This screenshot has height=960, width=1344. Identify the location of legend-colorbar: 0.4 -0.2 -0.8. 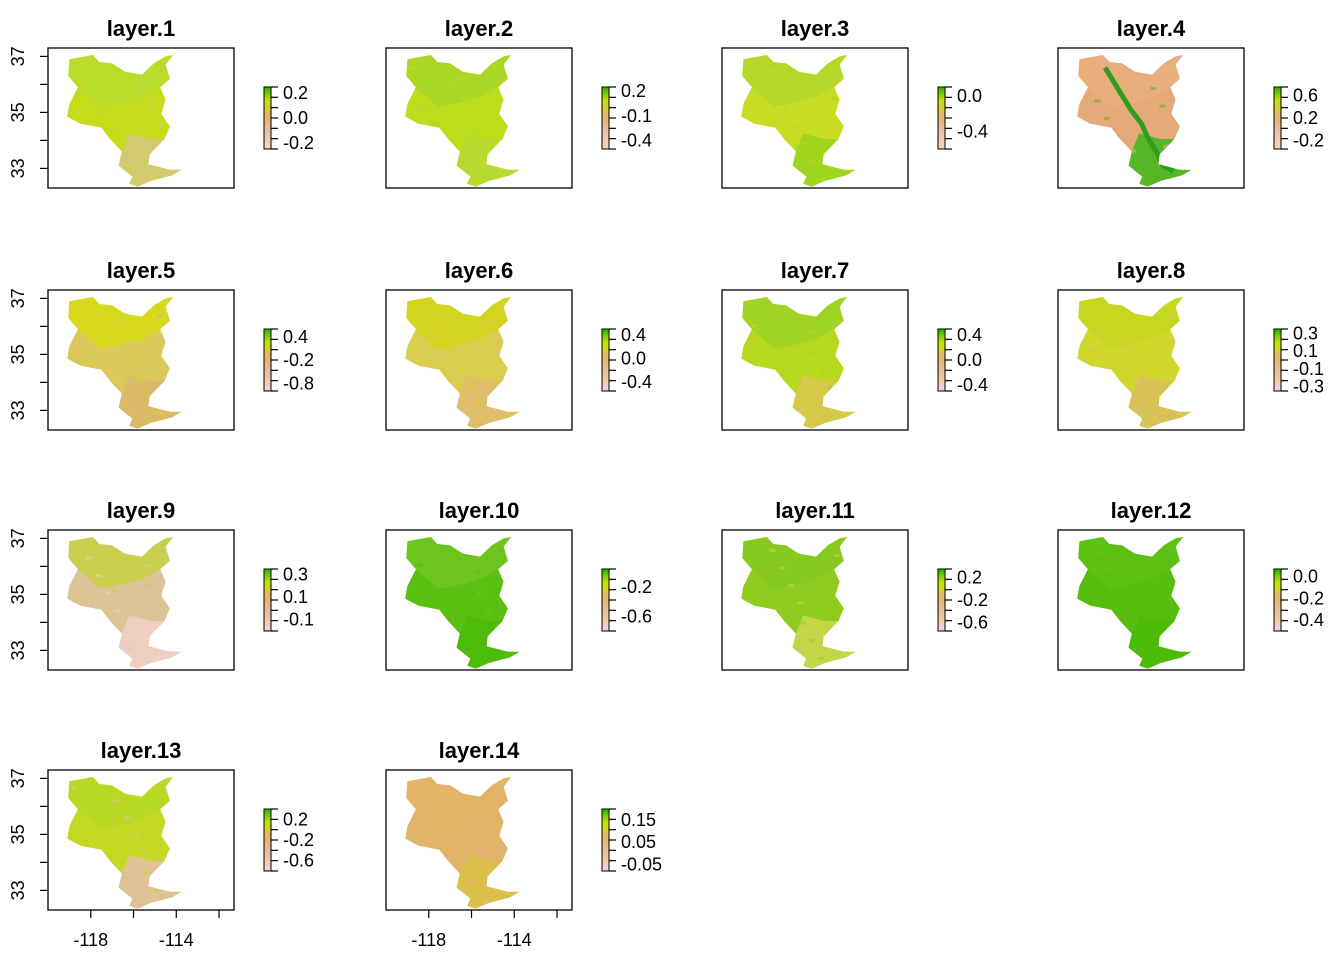
(288, 360).